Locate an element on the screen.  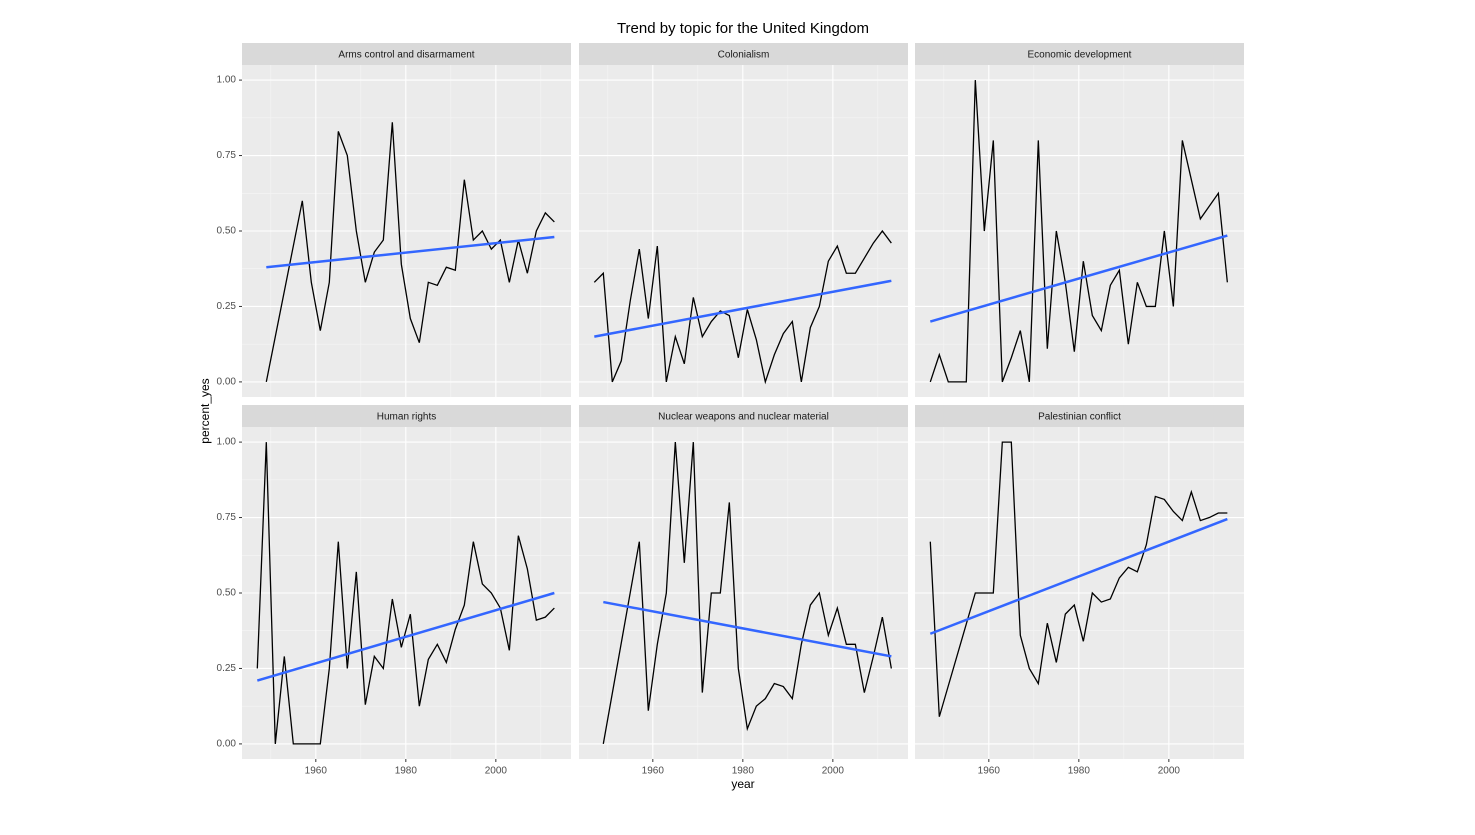
strip-title: Nuclear weapons and nuclear material is located at coordinates (743, 417).